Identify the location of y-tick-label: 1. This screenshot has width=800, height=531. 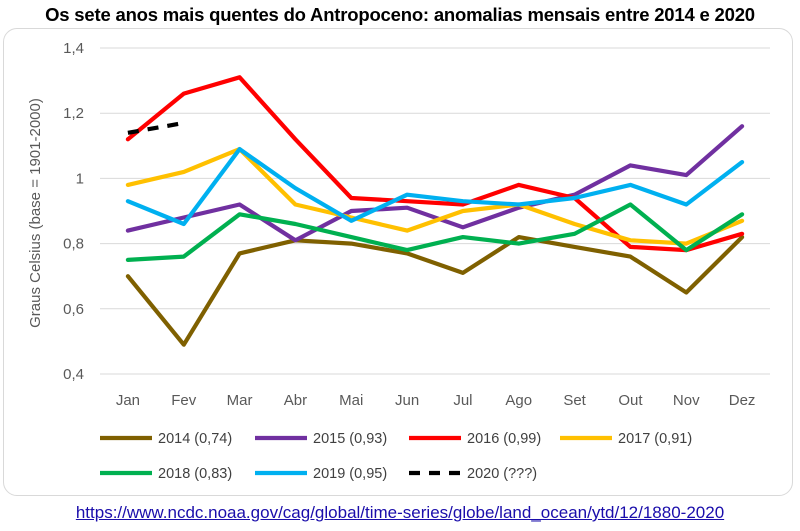
(80, 178).